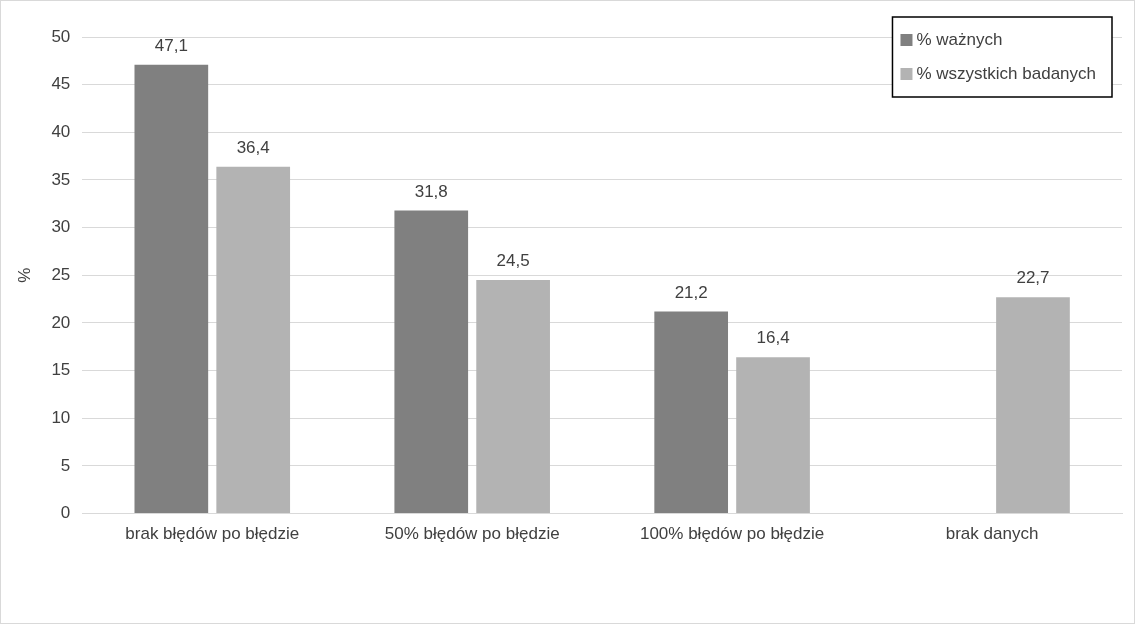 The image size is (1135, 624). What do you see at coordinates (61, 417) in the screenshot?
I see `y-tick-label: 10` at bounding box center [61, 417].